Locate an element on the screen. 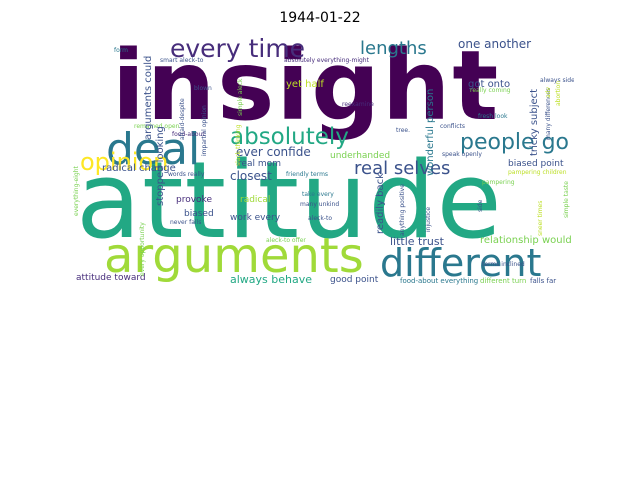 This screenshot has width=640, height=480. word-closest: closest is located at coordinates (251, 176).